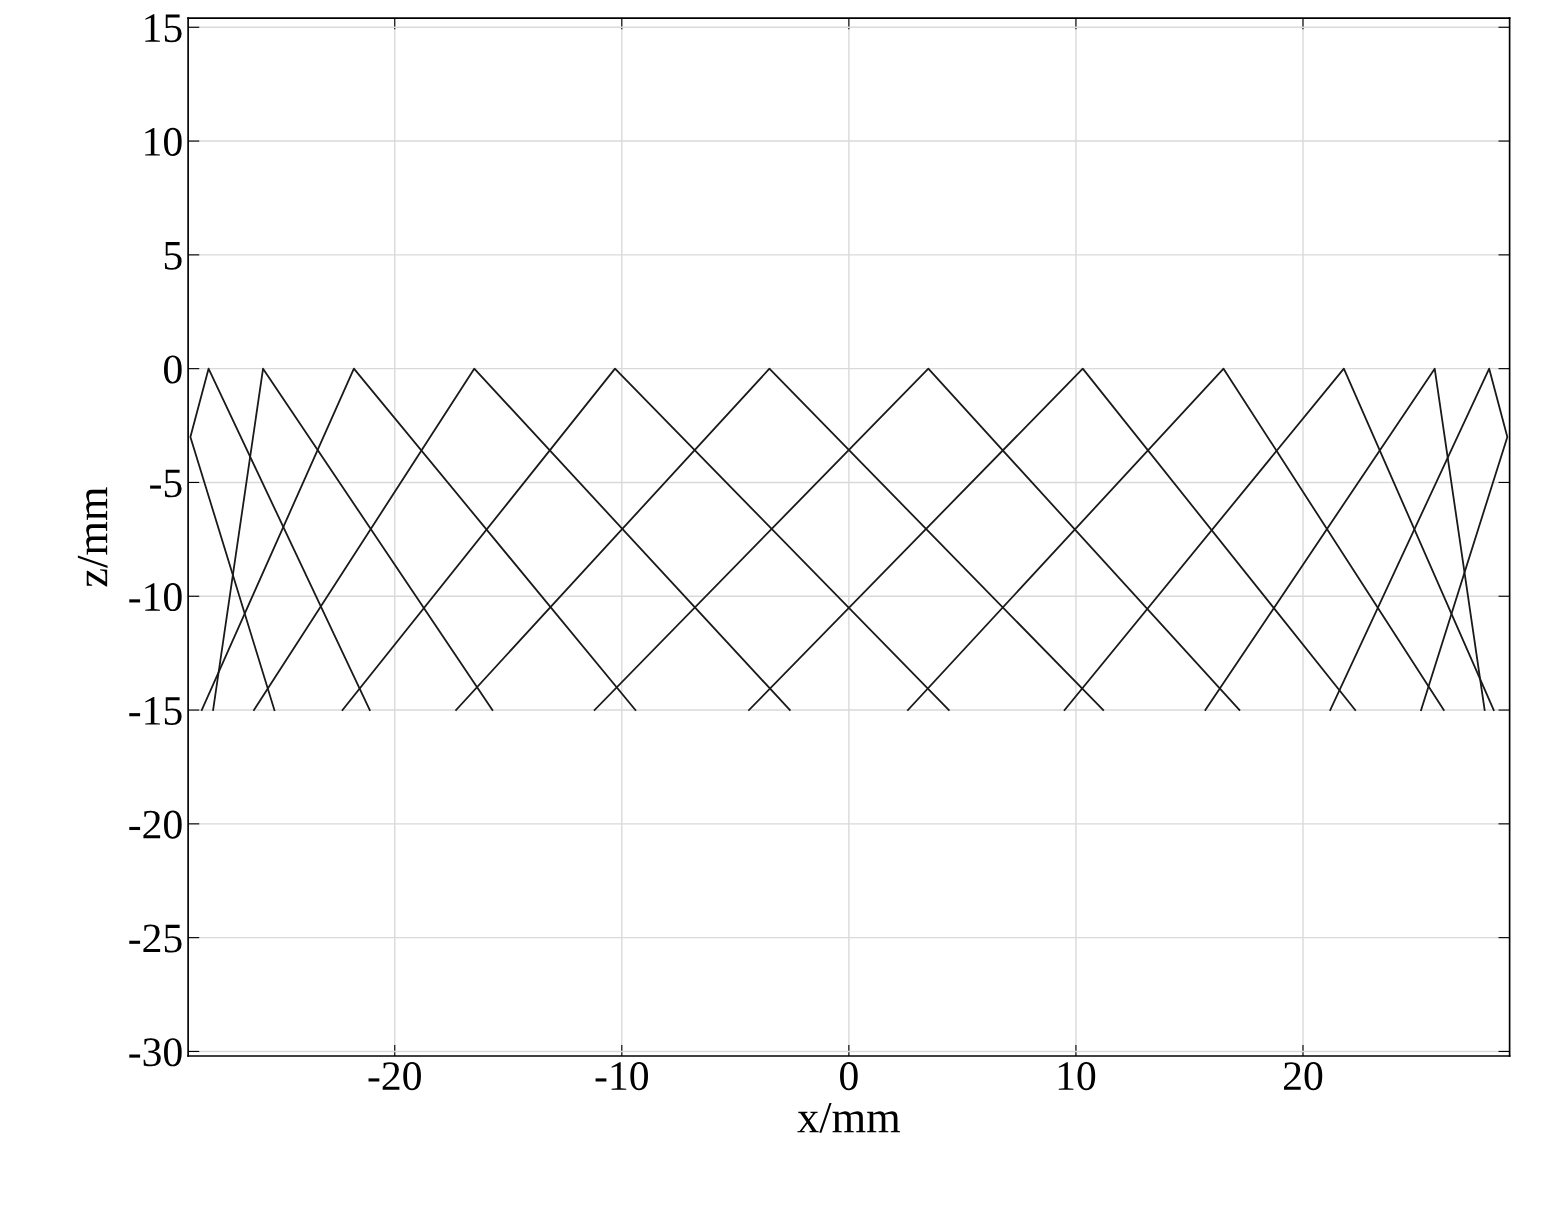 The image size is (1542, 1211). Describe the element at coordinates (163, 141) in the screenshot. I see `y-tick-label: 10` at that location.